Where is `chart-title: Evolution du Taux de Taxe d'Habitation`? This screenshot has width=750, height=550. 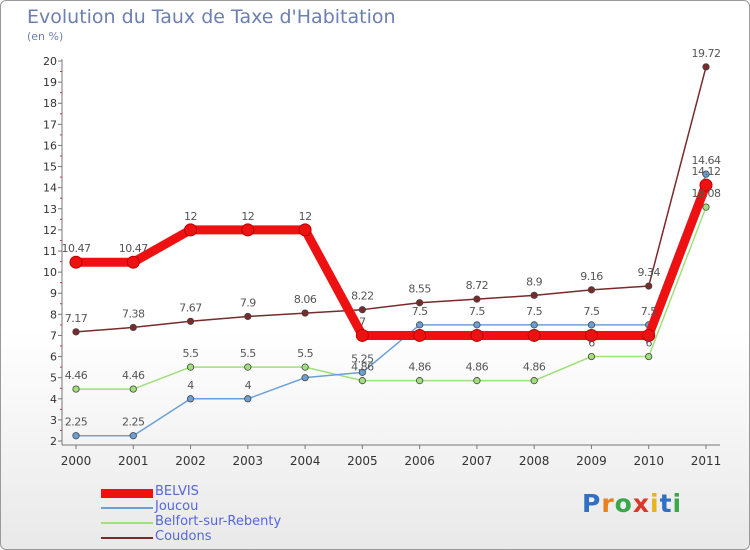
chart-title: Evolution du Taux de Taxe d'Habitation is located at coordinates (211, 17).